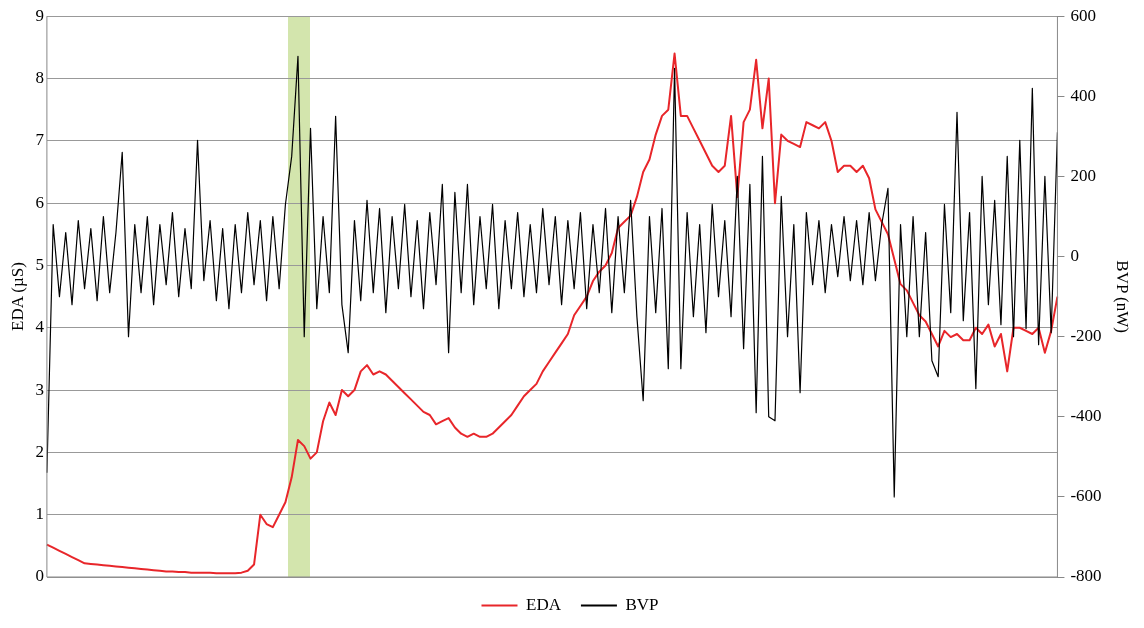 The height and width of the screenshot is (628, 1144). I want to click on y2-tick-label: 400, so click(1083, 95).